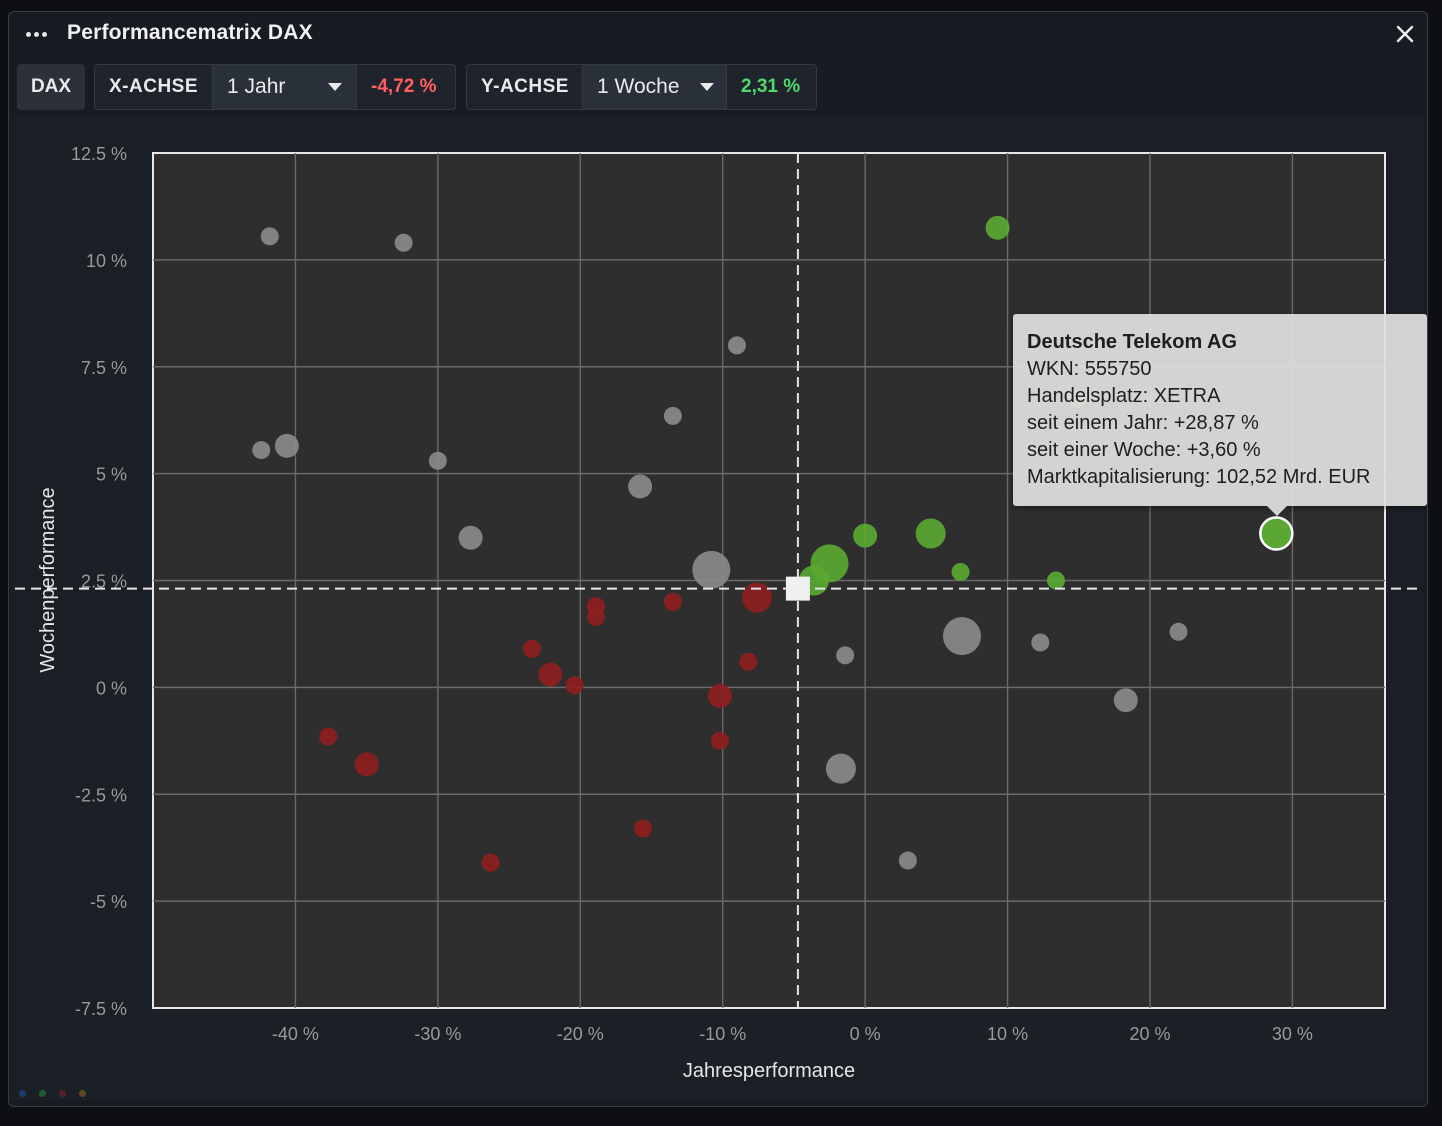 Image resolution: width=1442 pixels, height=1126 pixels. What do you see at coordinates (1132, 342) in the screenshot?
I see `tooltip-title: Deutsche Telekom AG` at bounding box center [1132, 342].